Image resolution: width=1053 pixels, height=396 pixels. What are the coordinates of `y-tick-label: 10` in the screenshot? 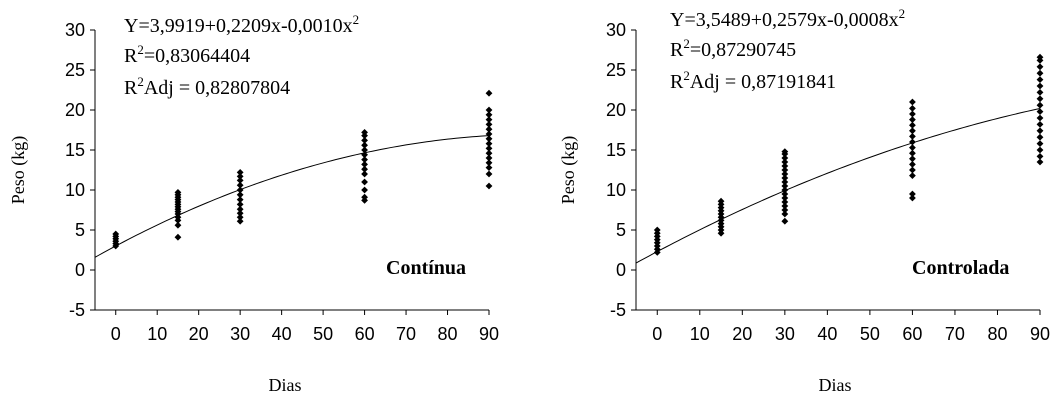 It's located at (616, 190).